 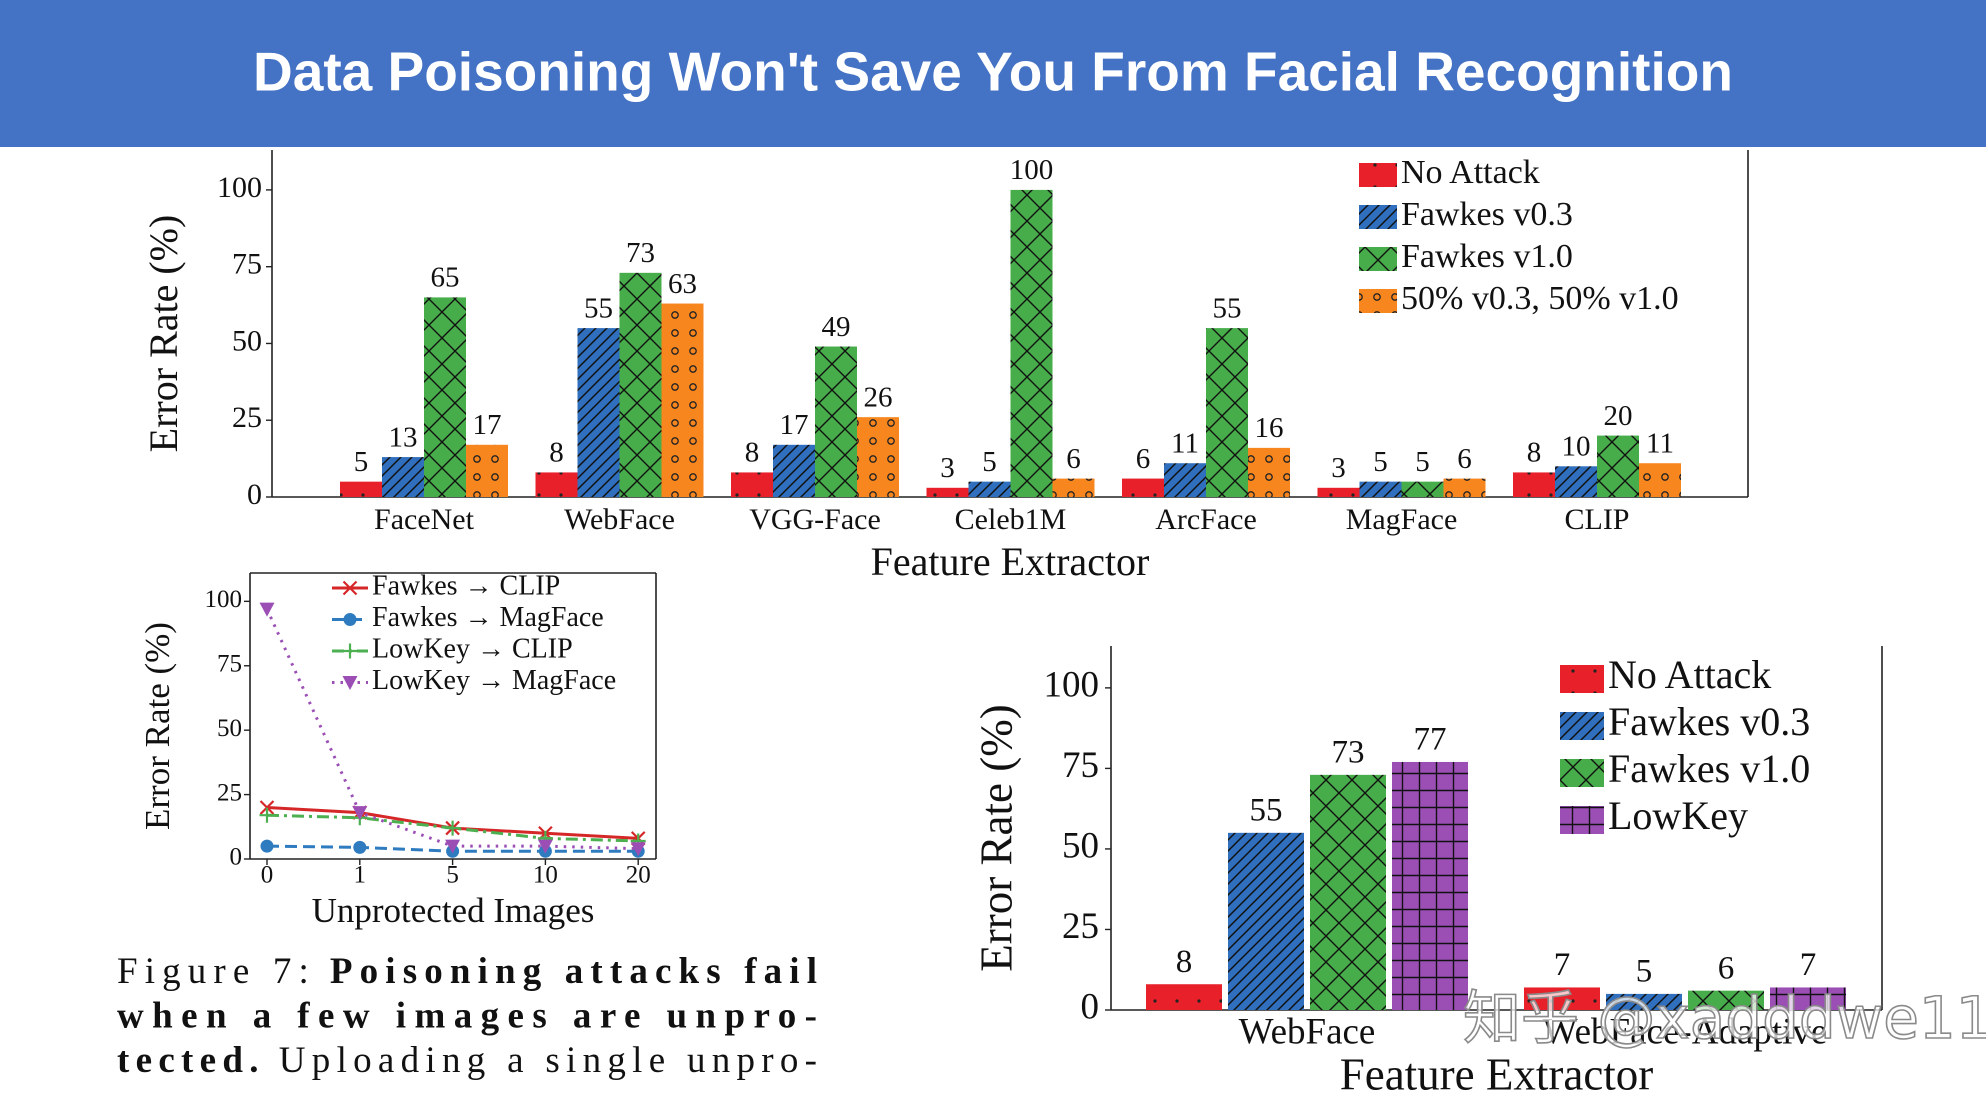 What do you see at coordinates (815, 519) in the screenshot?
I see `x-tick-label: VGG-Face` at bounding box center [815, 519].